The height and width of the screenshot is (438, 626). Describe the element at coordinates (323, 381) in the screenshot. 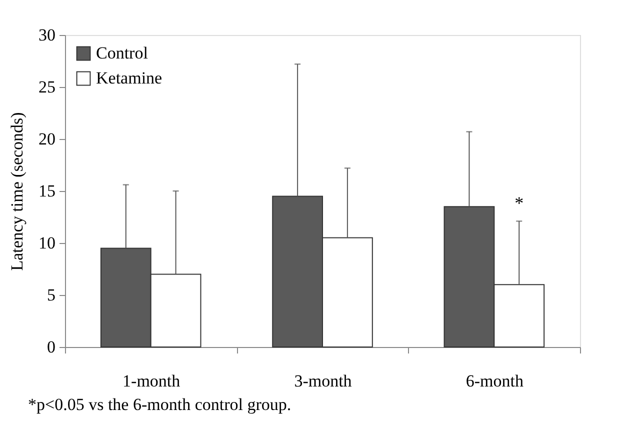

I see `x-tick-label: 3-month` at that location.